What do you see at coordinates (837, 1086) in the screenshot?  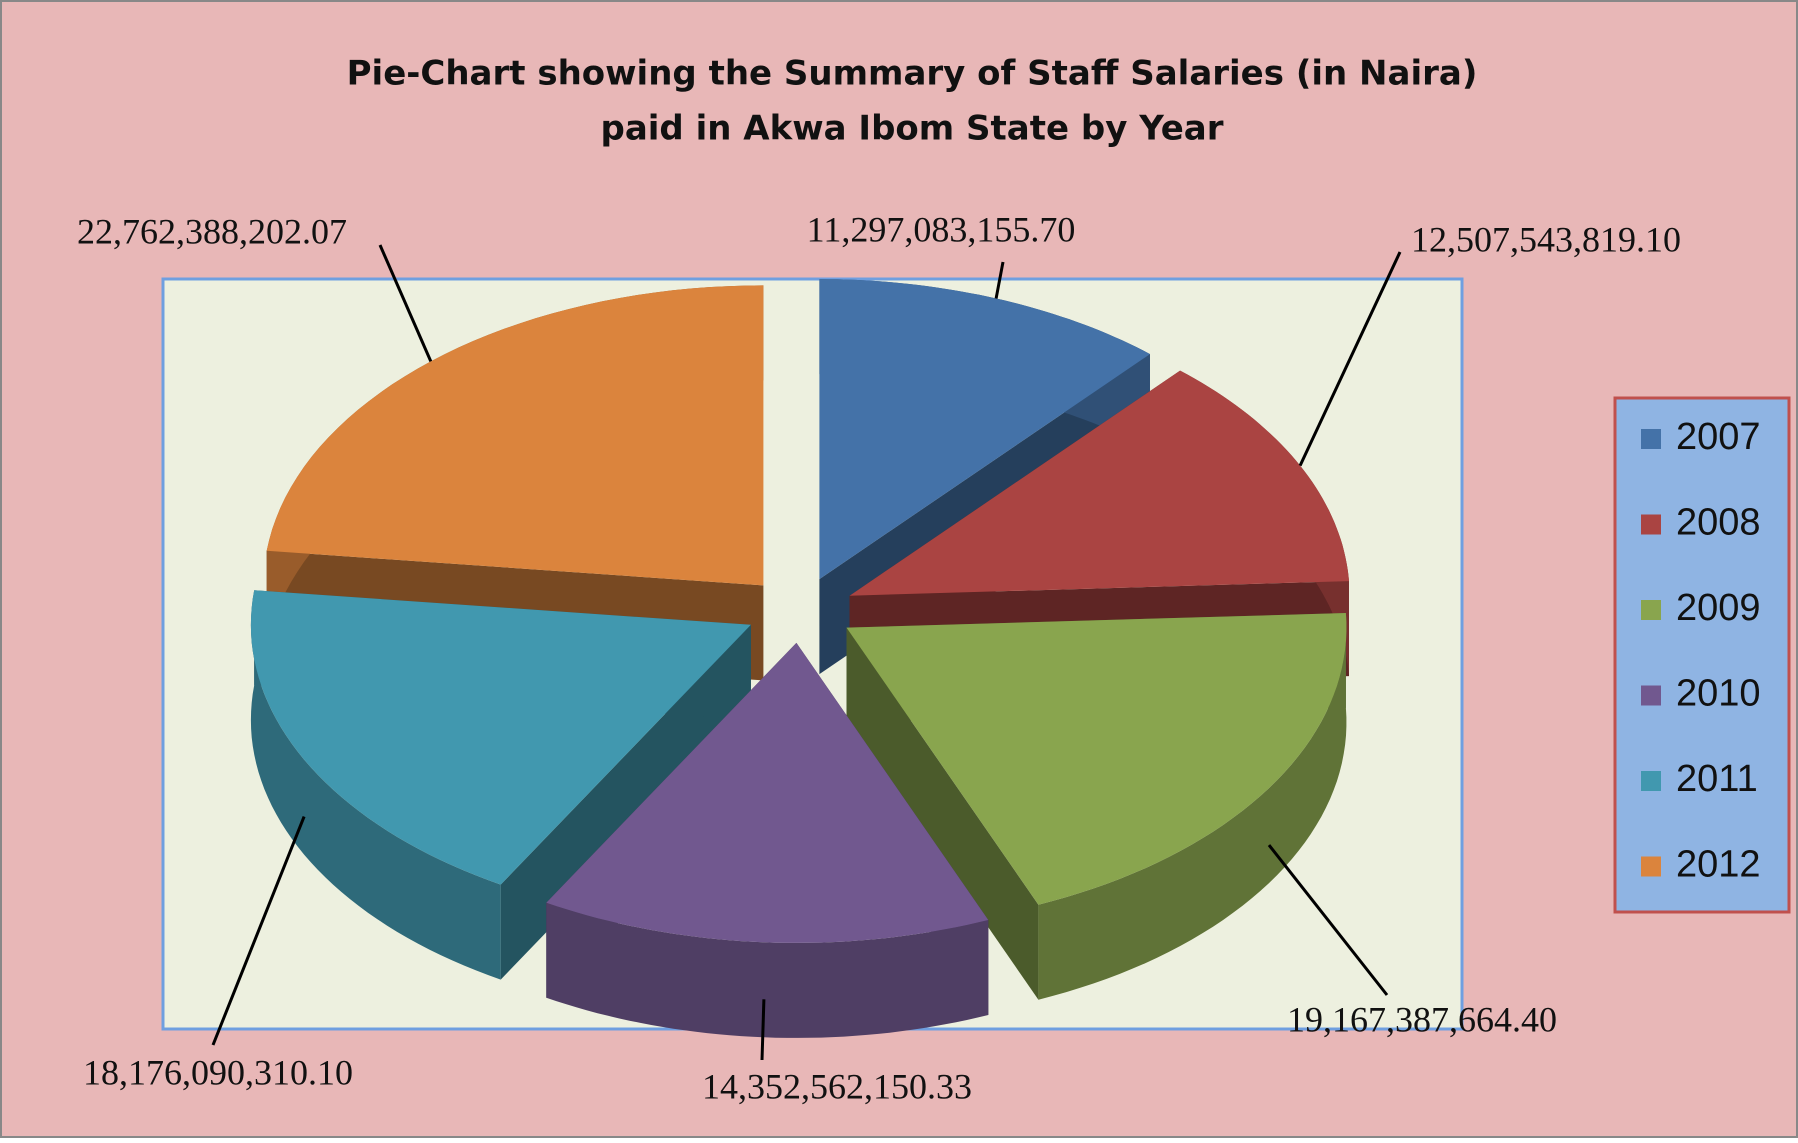 I see `data-label: 14,352,562,150.33` at bounding box center [837, 1086].